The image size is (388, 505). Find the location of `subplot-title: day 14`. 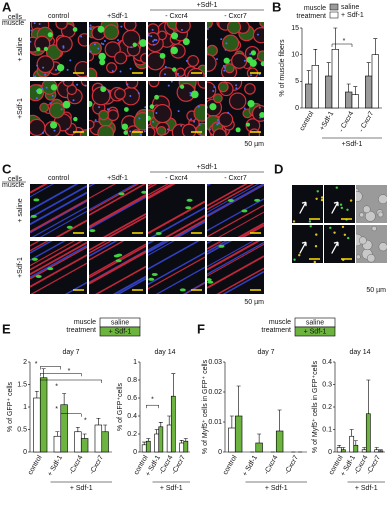

subplot-title: day 14 is located at coordinates (359, 352).